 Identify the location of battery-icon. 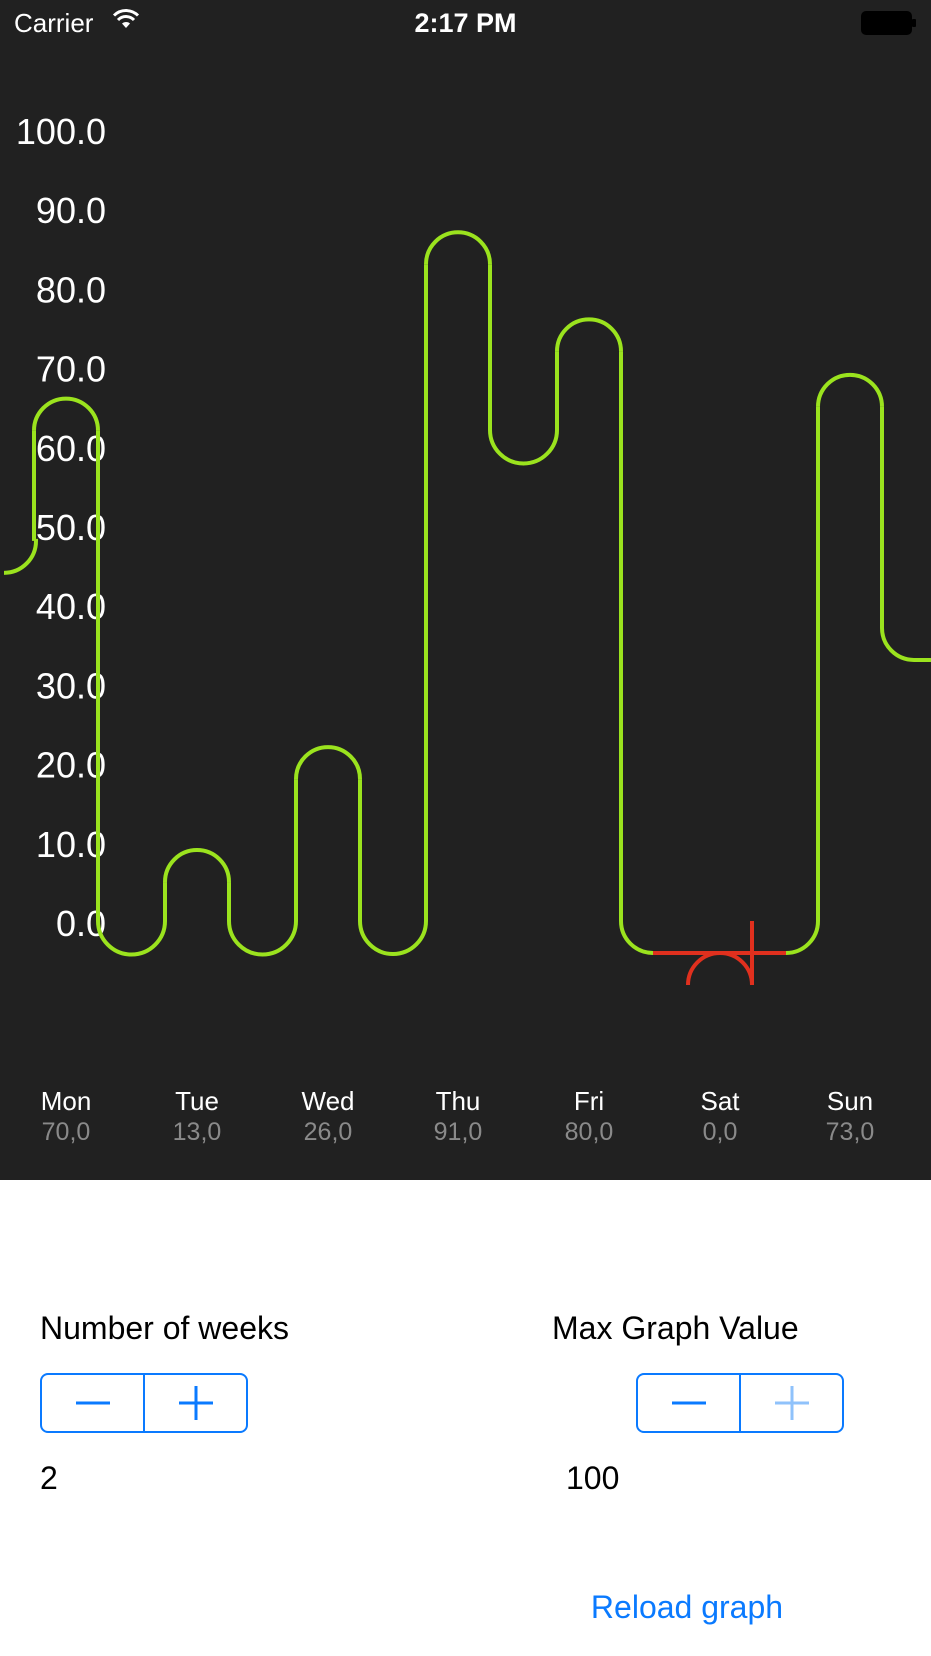
(889, 25).